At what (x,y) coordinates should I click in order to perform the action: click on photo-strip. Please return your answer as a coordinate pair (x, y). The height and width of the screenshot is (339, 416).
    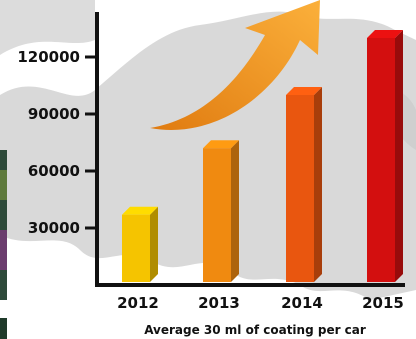
    Looking at the image, I should click on (3, 244).